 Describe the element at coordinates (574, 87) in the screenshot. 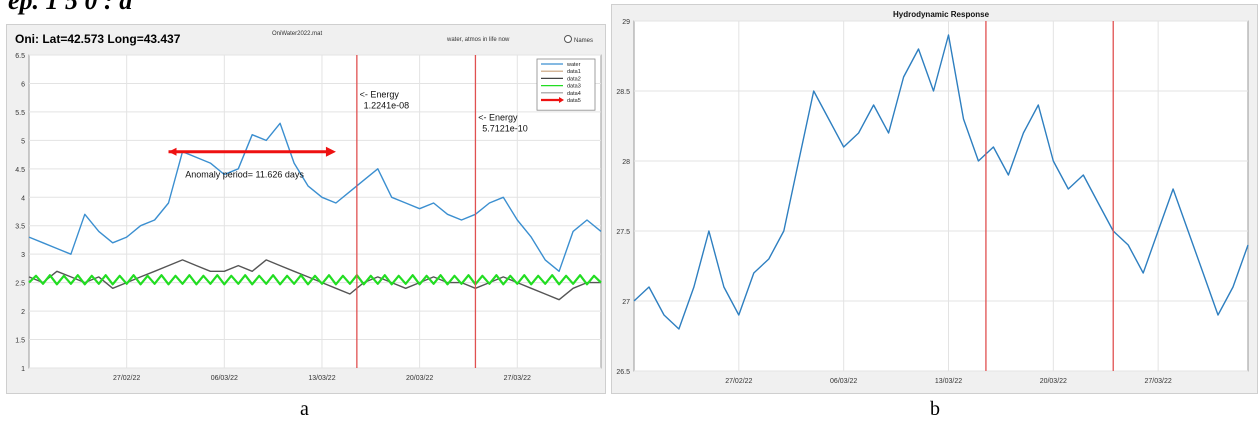

I see `legend-label-data3: data3` at that location.